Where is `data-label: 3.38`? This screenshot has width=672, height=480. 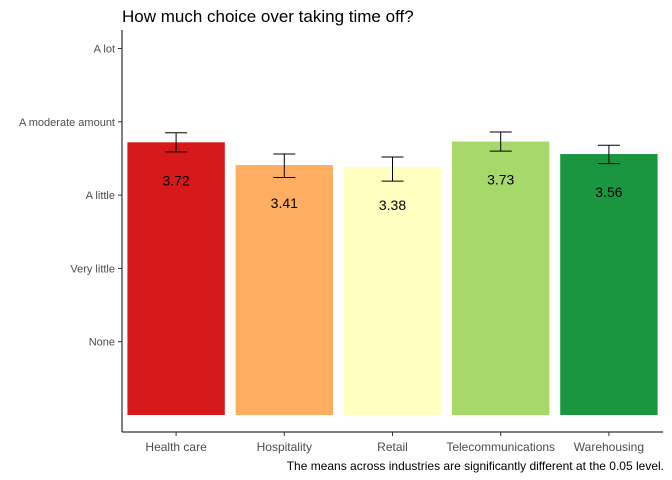 data-label: 3.38 is located at coordinates (392, 205).